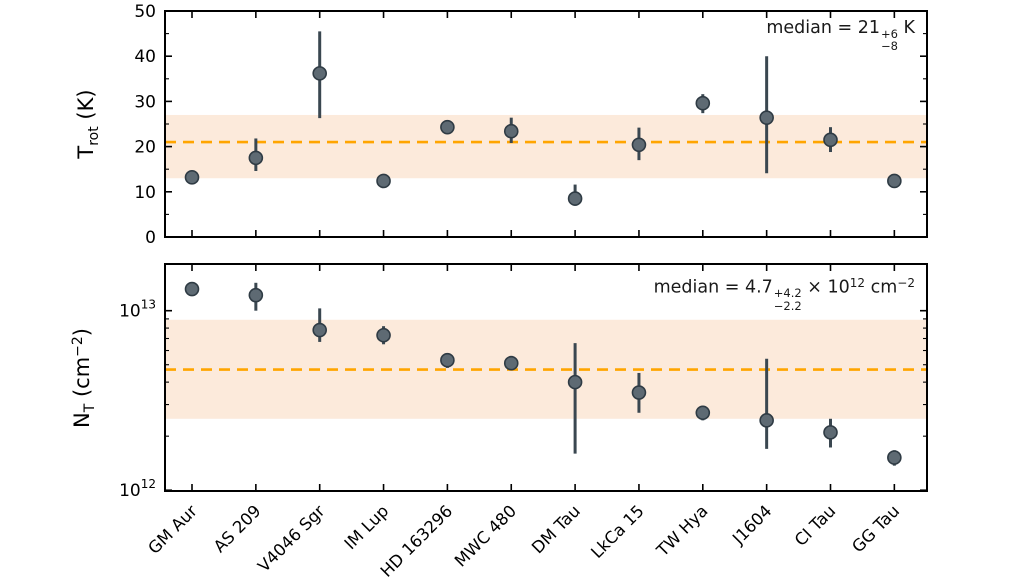 The height and width of the screenshot is (579, 1024). What do you see at coordinates (823, 28) in the screenshot?
I see `top-median-text: median = 21` at bounding box center [823, 28].